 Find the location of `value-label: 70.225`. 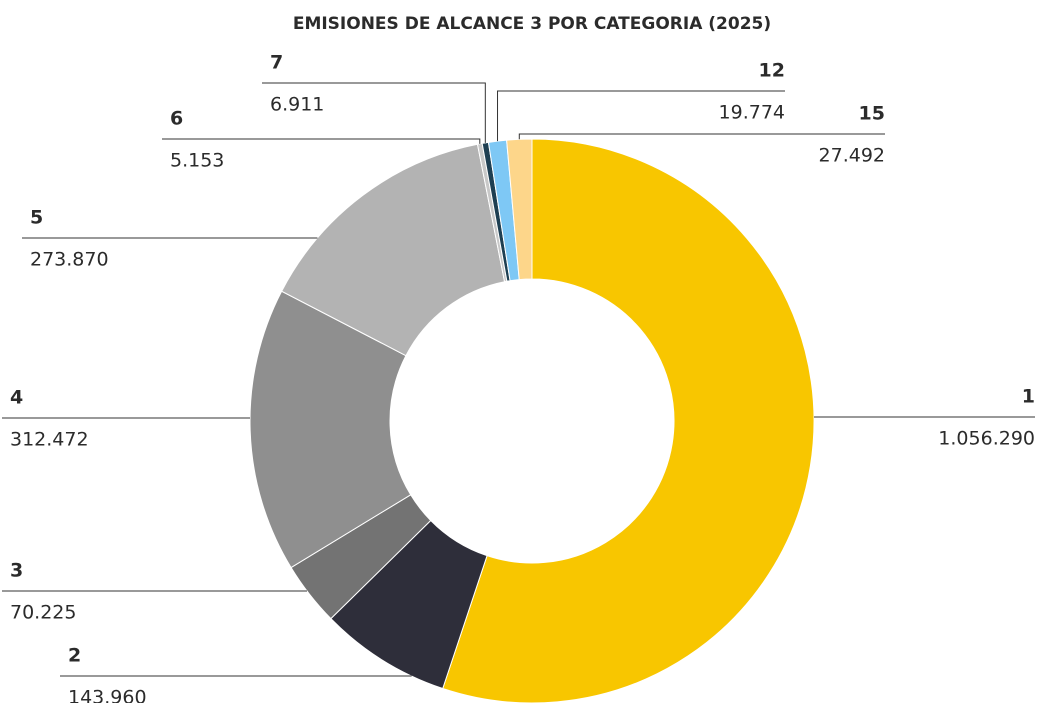

value-label: 70.225 is located at coordinates (43, 613).